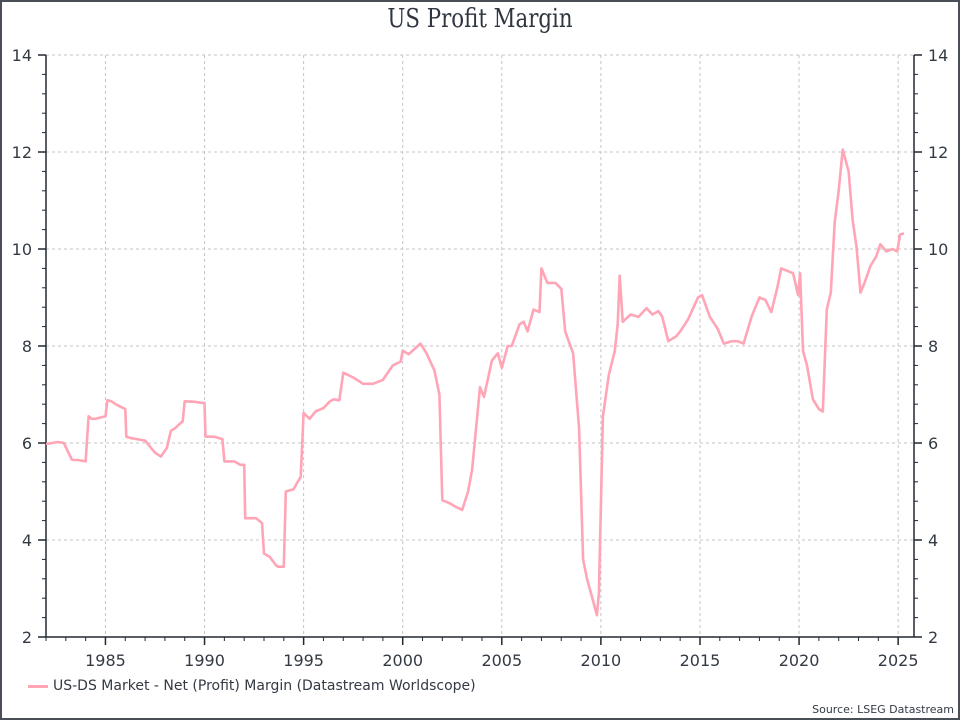 The width and height of the screenshot is (960, 720). What do you see at coordinates (27, 540) in the screenshot?
I see `y-tick-label-left: 4` at bounding box center [27, 540].